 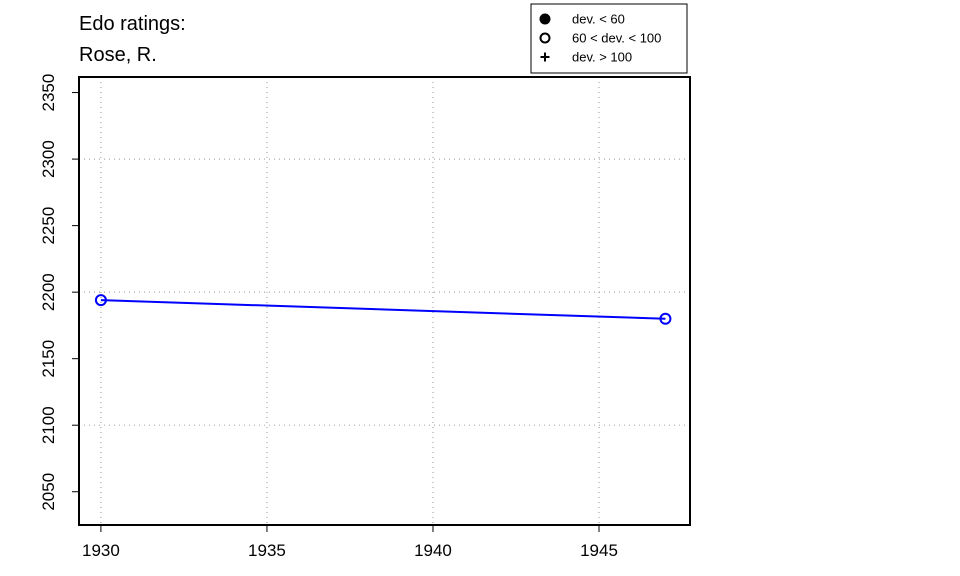 I want to click on x-tick-label: 1930, so click(x=101, y=550).